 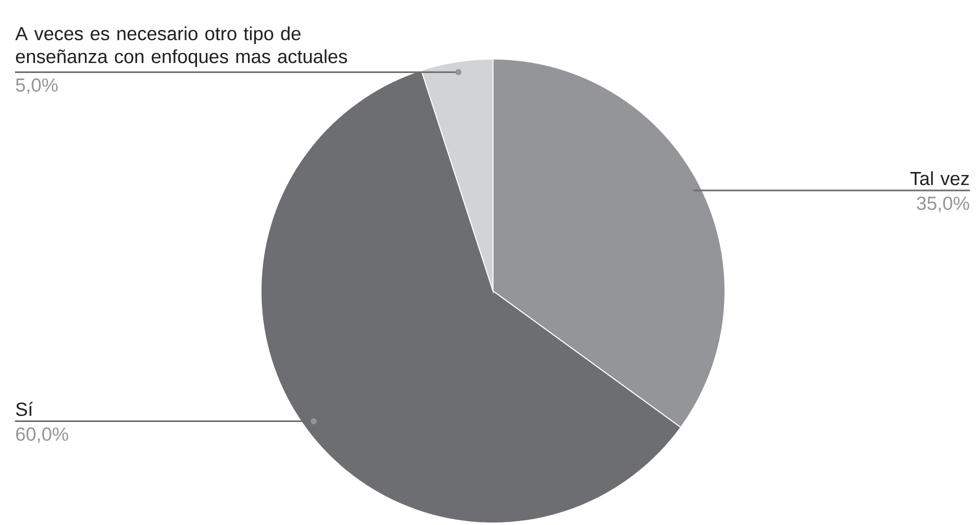 I want to click on data-label: 60,0%, so click(x=42, y=435).